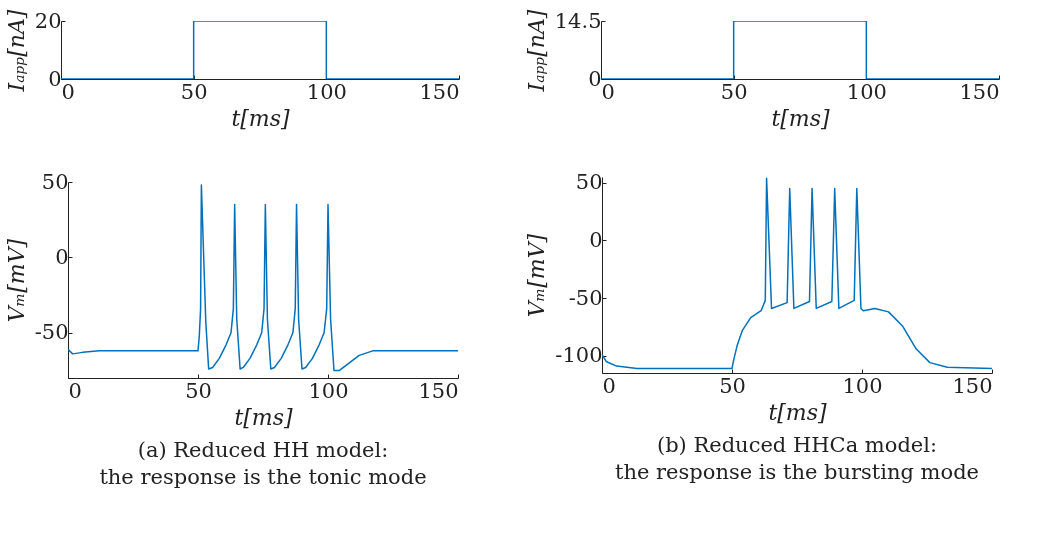 The image size is (1041, 544). What do you see at coordinates (797, 472) in the screenshot?
I see `text: the response is the bursting mode` at bounding box center [797, 472].